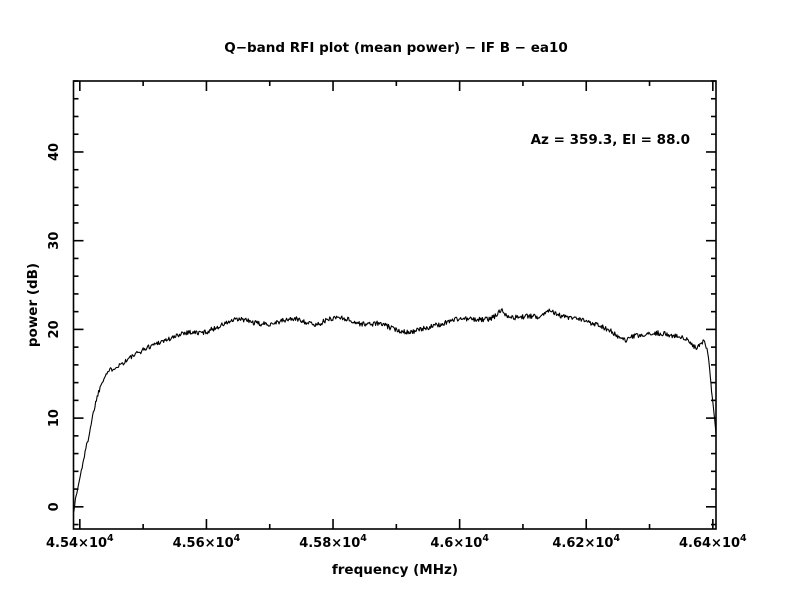  Describe the element at coordinates (459, 542) in the screenshot. I see `x-tick-label: 4.6×104` at that location.